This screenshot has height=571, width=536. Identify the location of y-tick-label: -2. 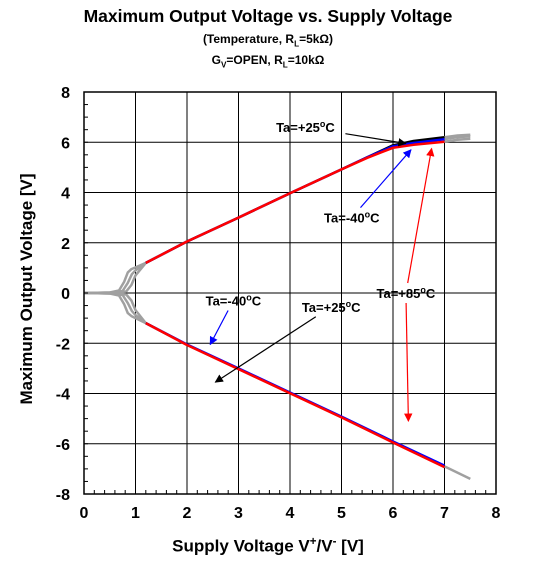
(63, 344).